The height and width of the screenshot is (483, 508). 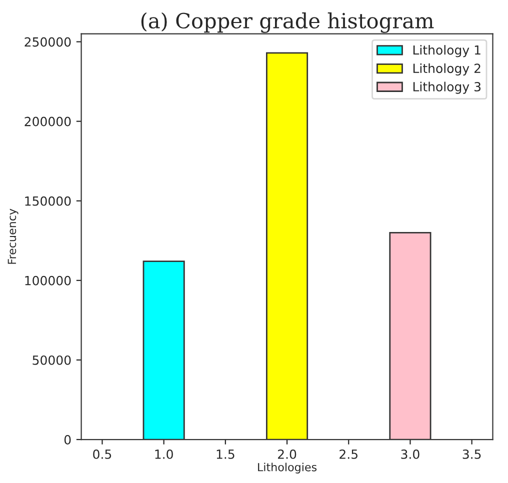 What do you see at coordinates (102, 454) in the screenshot?
I see `x-tick-label: 0.5` at bounding box center [102, 454].